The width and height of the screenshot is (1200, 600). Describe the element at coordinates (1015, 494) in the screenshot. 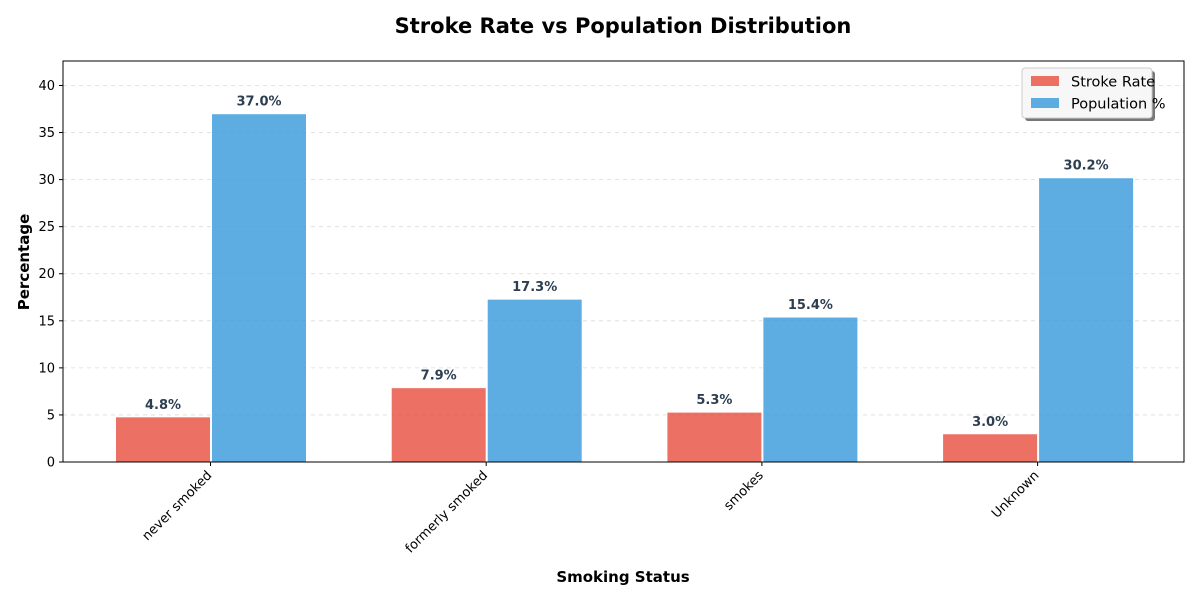

I see `x-tick-label: Unknown` at that location.